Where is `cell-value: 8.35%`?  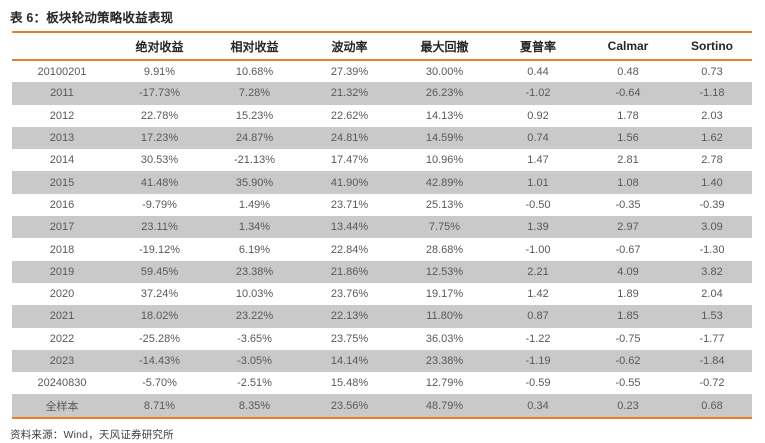 cell-value: 8.35% is located at coordinates (254, 405).